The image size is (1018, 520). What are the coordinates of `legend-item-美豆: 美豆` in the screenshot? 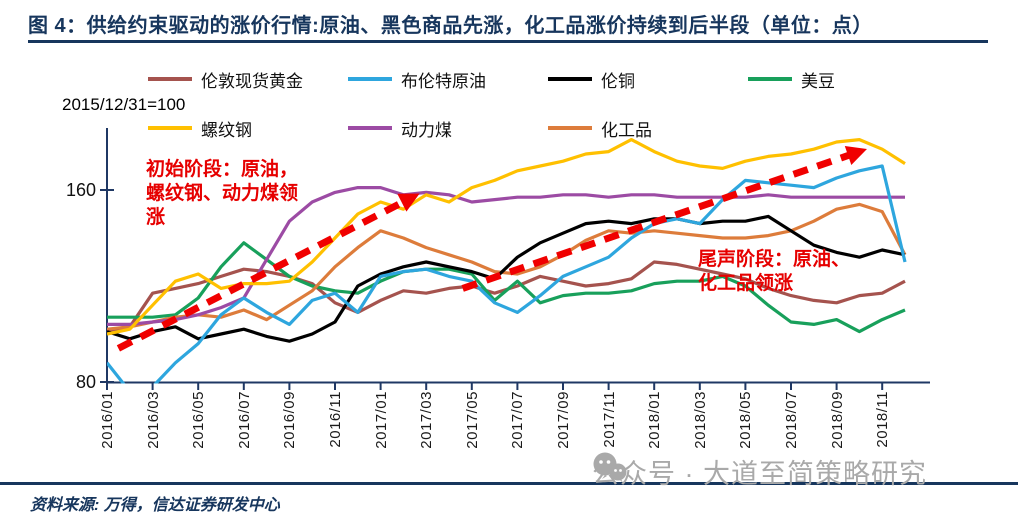 It's located at (791, 79).